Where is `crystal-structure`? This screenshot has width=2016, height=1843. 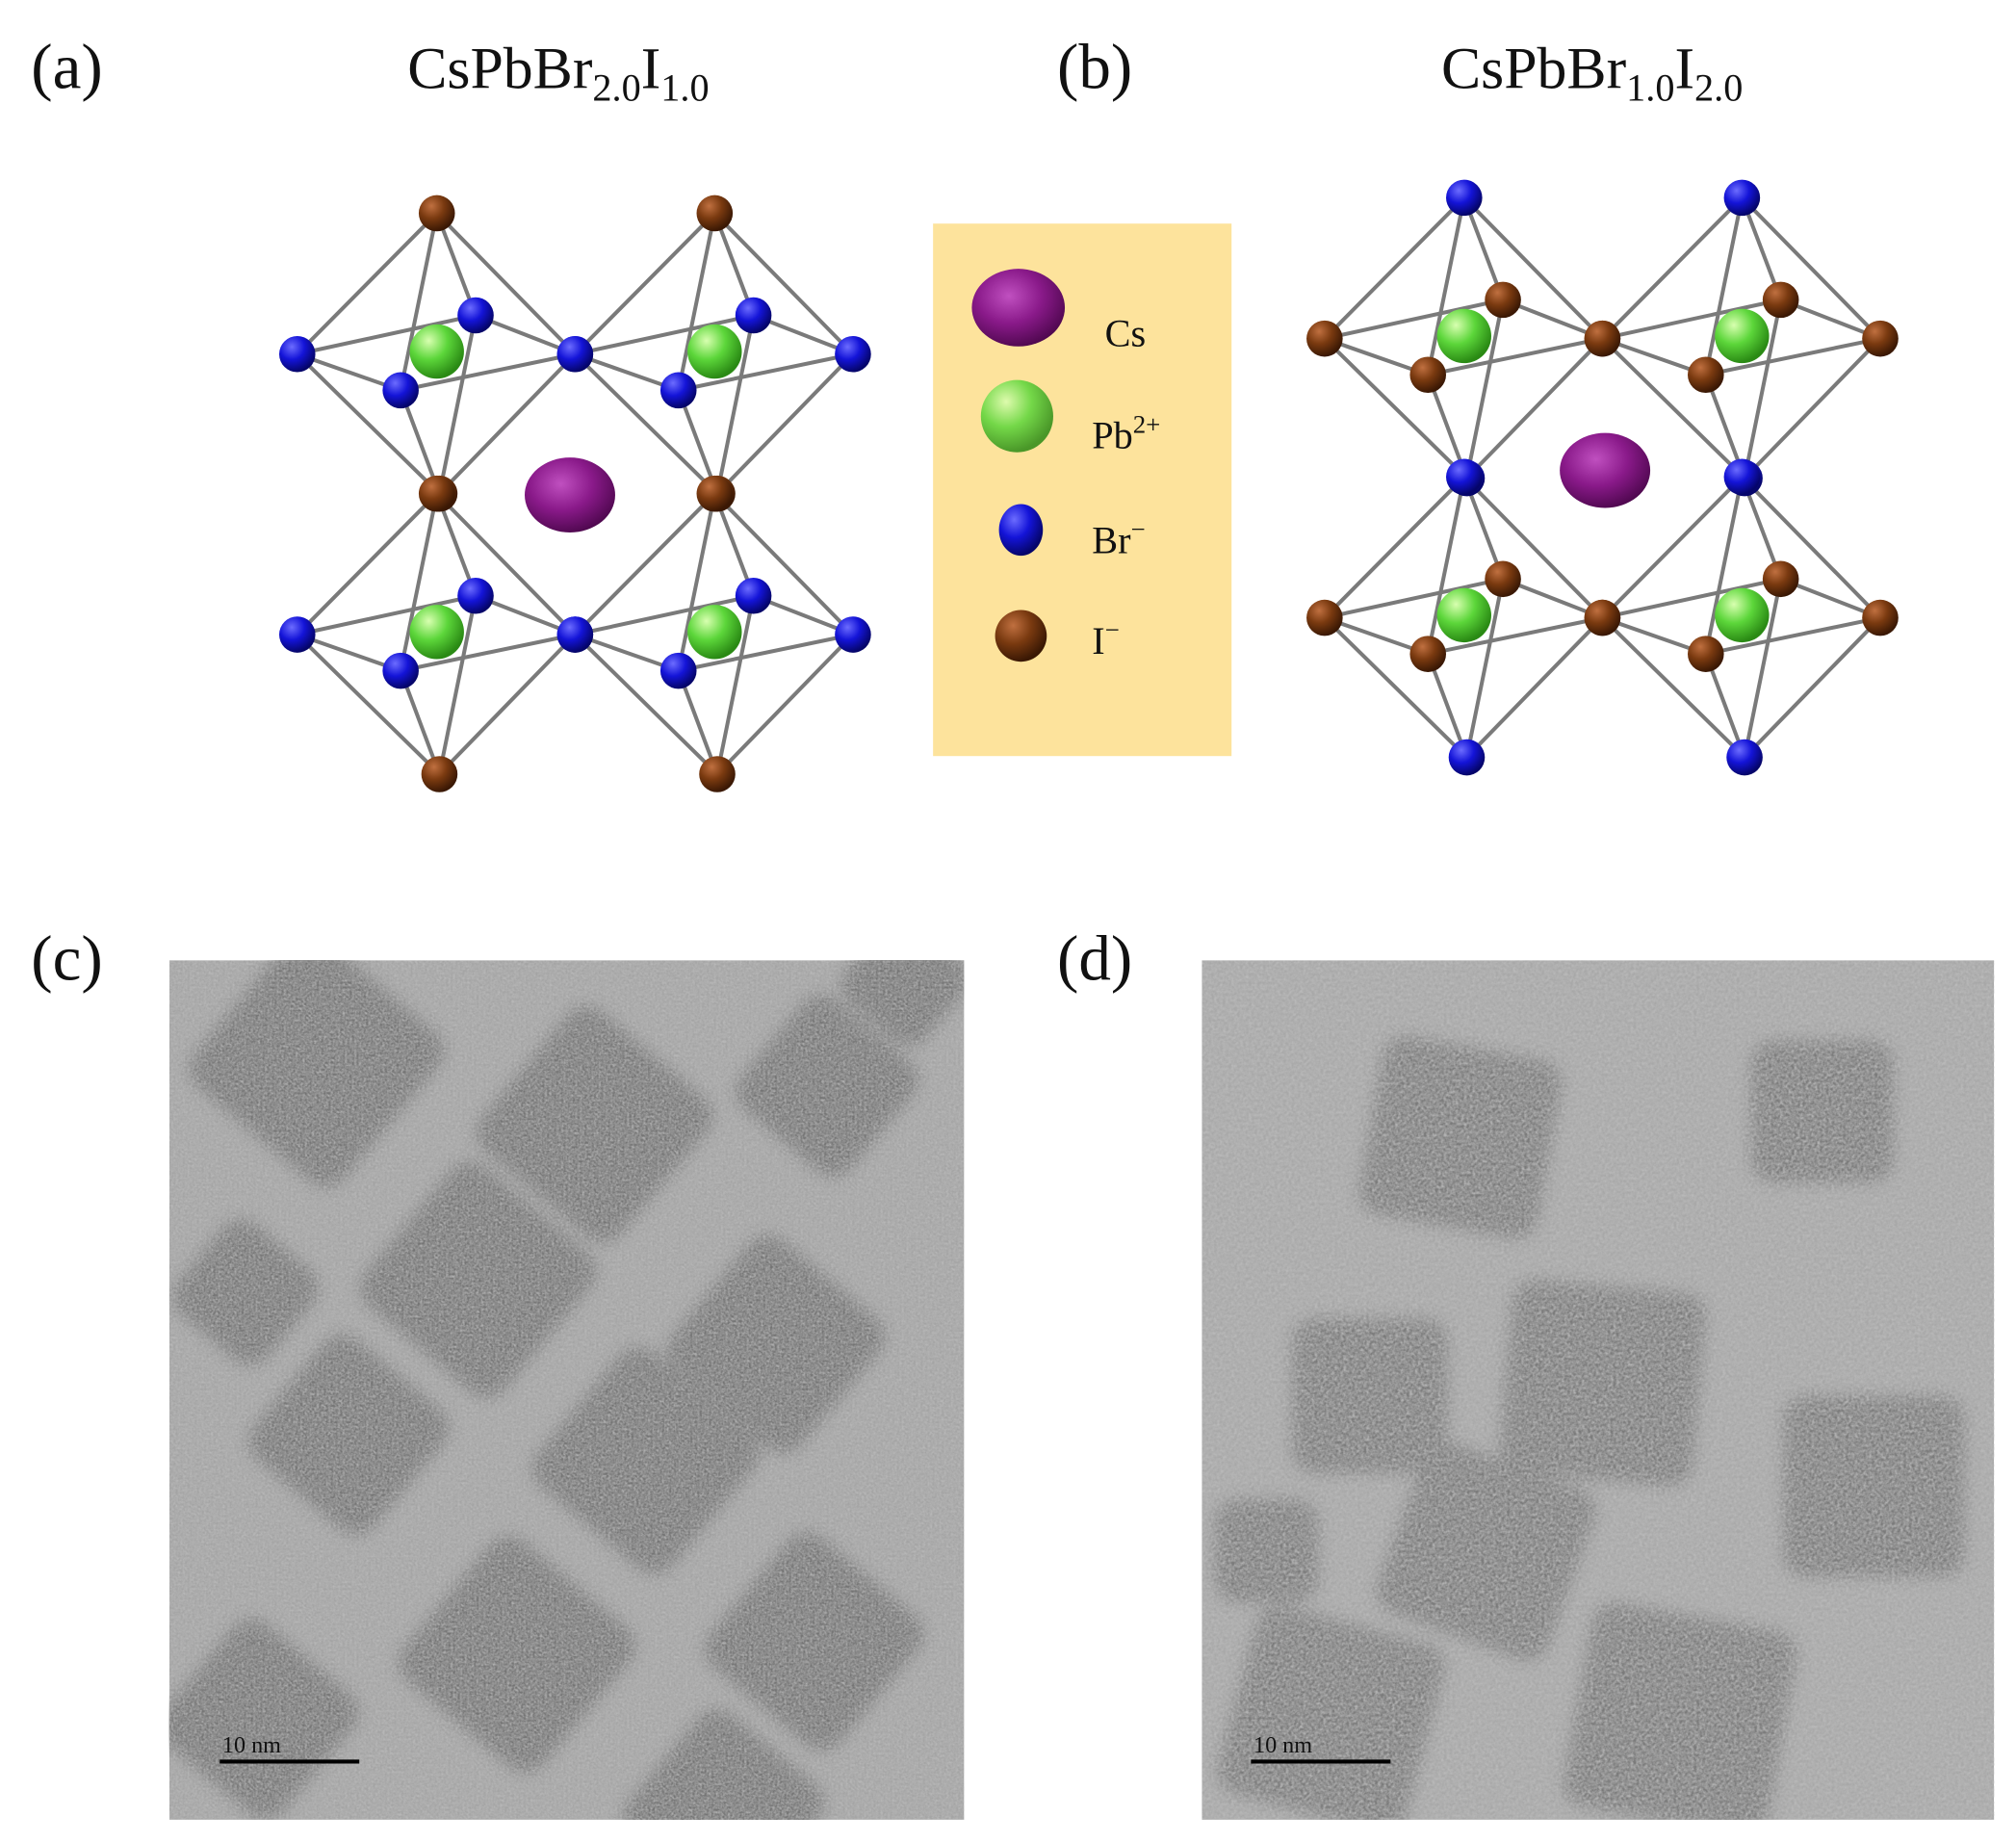 crystal-structure is located at coordinates (1603, 478).